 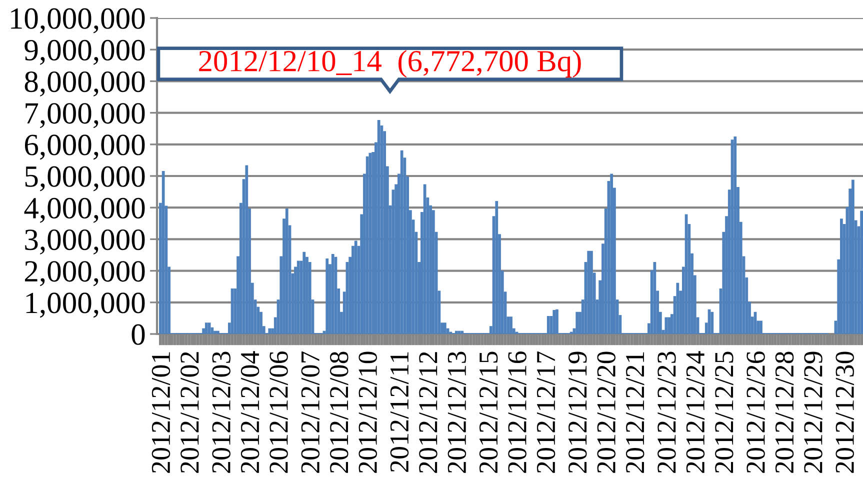 What do you see at coordinates (84, 147) in the screenshot?
I see `y-tick-label: 6,000,000` at bounding box center [84, 147].